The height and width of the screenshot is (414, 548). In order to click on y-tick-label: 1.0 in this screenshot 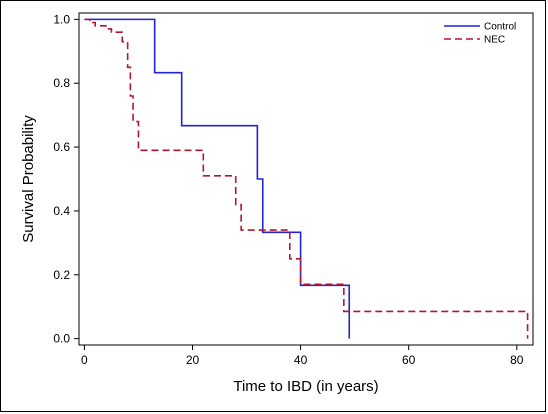, I will do `click(61, 19)`.